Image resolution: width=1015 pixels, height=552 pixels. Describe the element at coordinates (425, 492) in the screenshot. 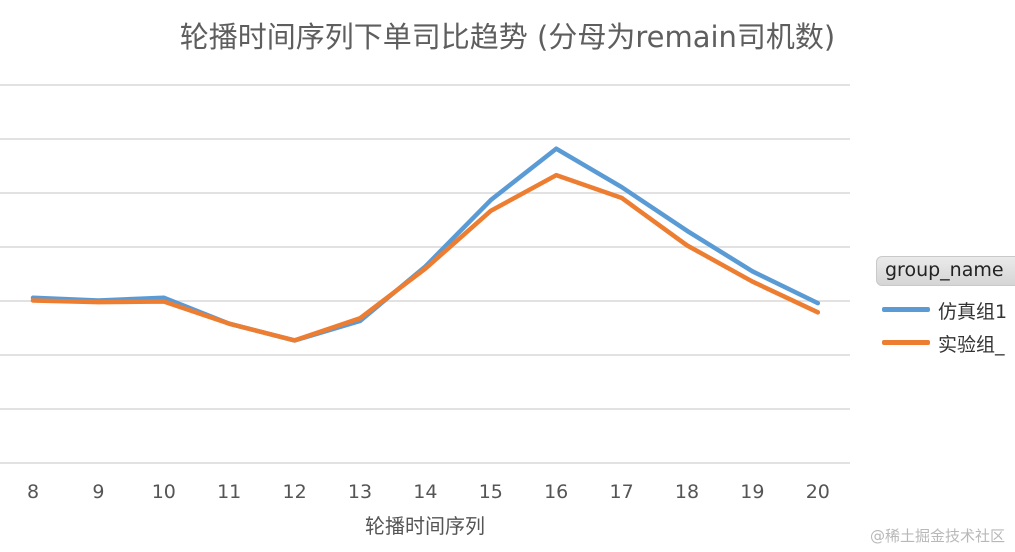

I see `x-tick-label: 14` at that location.